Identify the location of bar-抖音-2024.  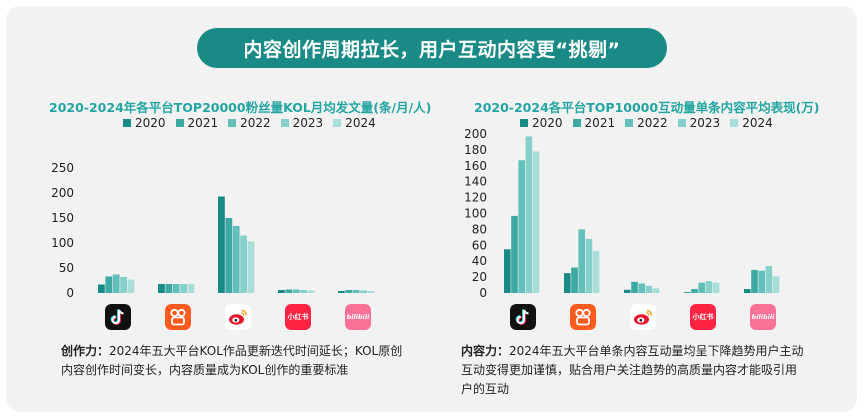
(131, 286).